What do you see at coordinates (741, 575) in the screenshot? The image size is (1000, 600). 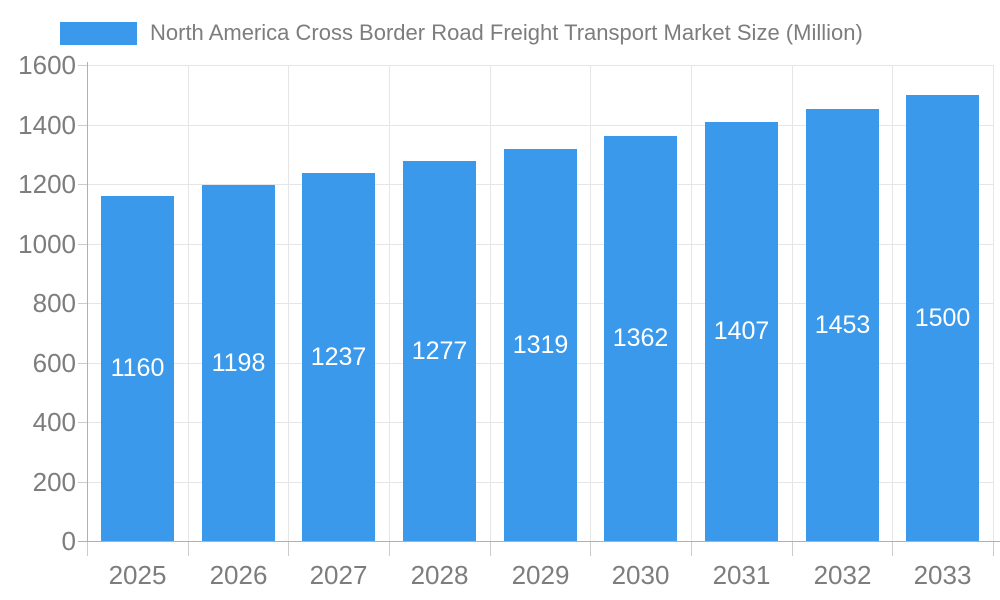 I see `x-axis-label: 2031` at bounding box center [741, 575].